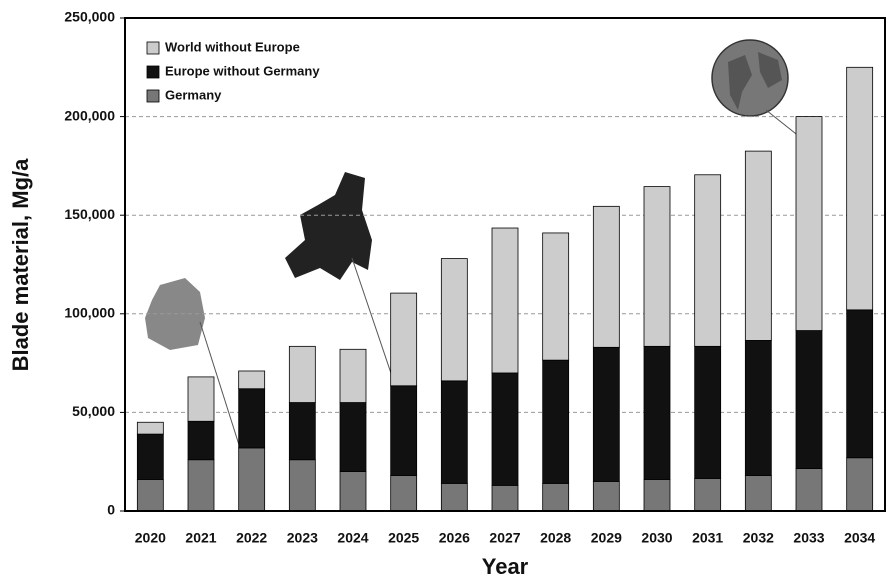 This screenshot has width=889, height=583. What do you see at coordinates (232, 46) in the screenshot?
I see `legend-label: World without Europe` at bounding box center [232, 46].